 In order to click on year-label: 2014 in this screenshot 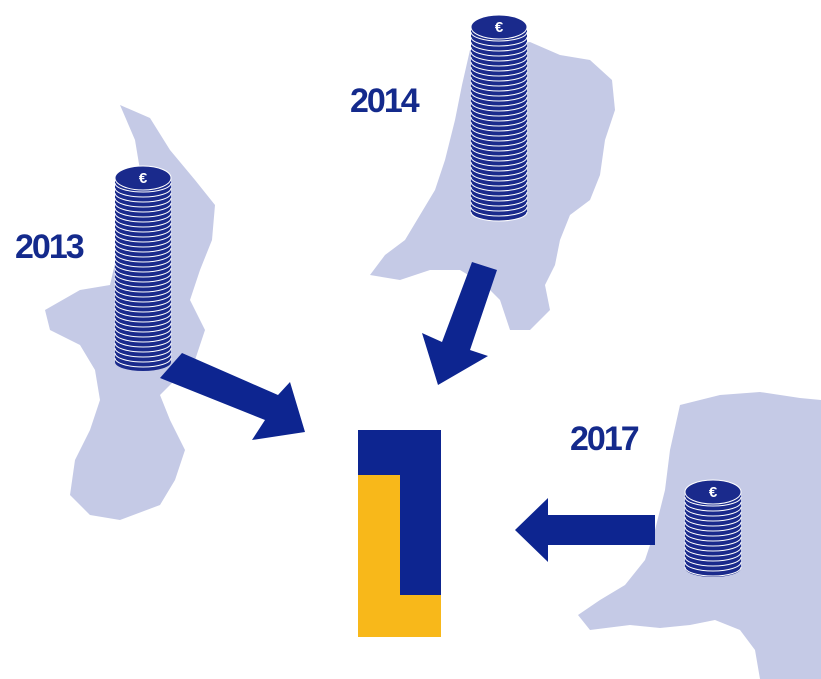, I will do `click(385, 101)`.